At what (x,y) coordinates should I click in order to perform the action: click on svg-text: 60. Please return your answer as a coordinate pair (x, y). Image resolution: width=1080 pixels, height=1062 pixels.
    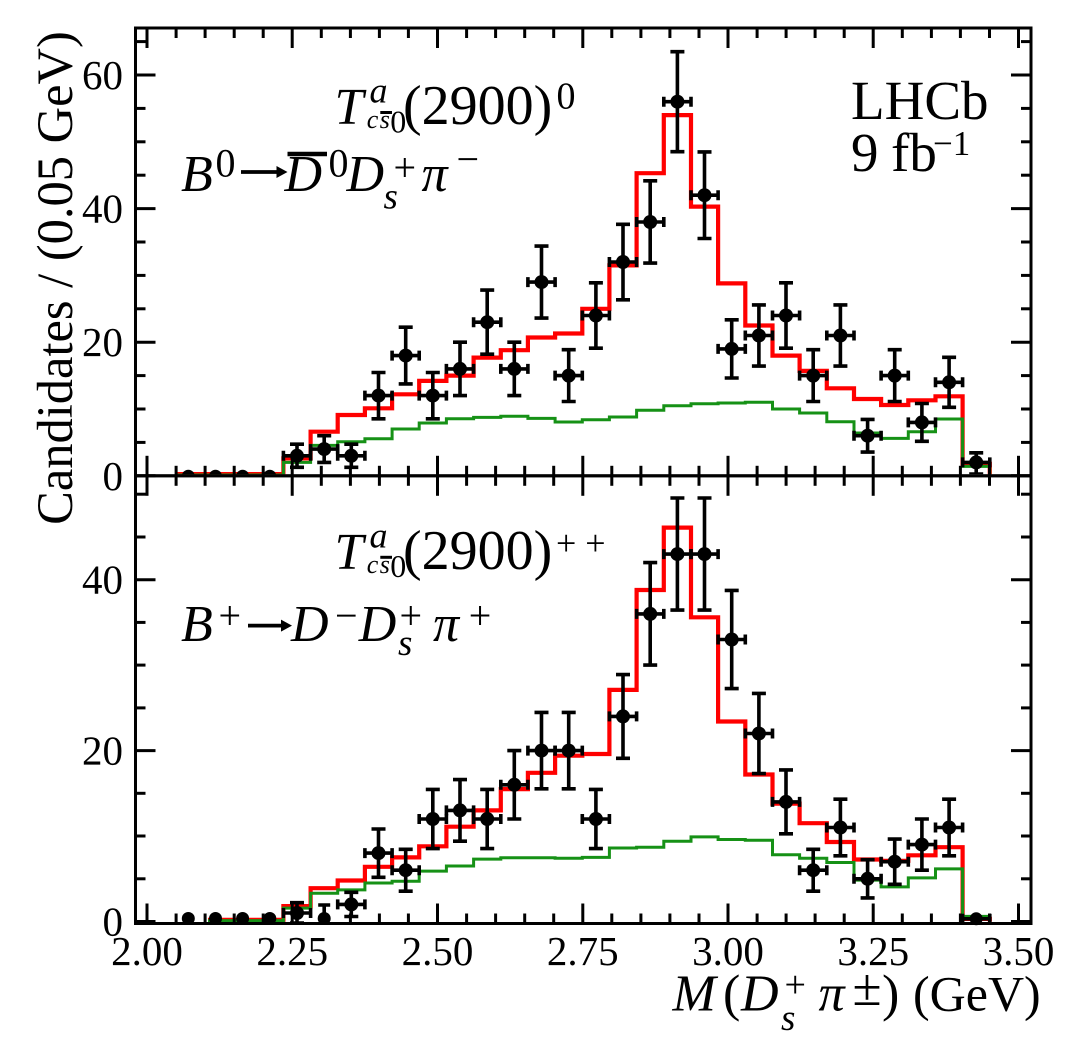
    Looking at the image, I should click on (102, 75).